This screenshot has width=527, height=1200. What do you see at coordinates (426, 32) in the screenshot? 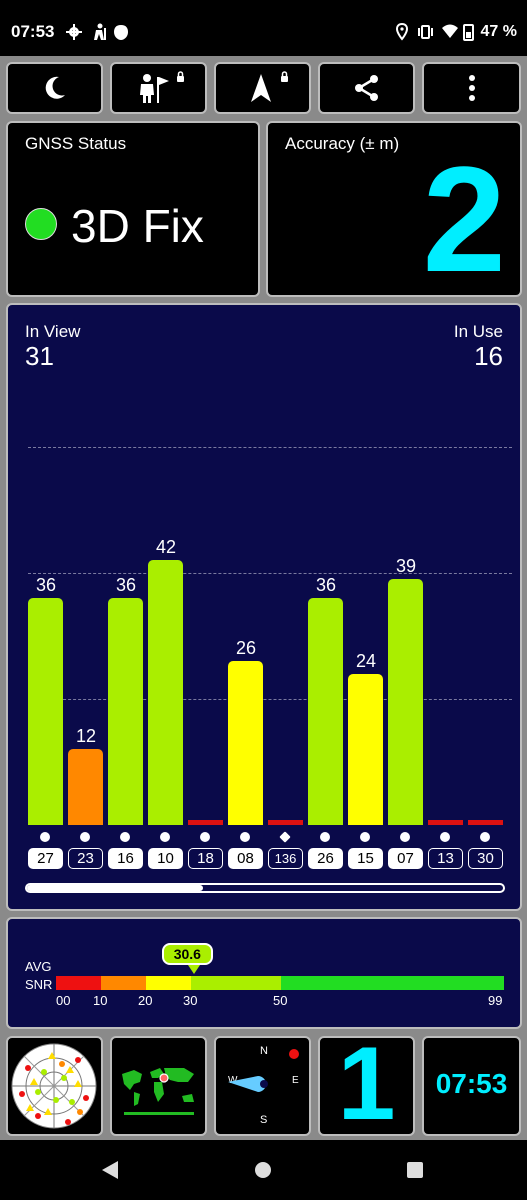
I see `vibrate-icon` at bounding box center [426, 32].